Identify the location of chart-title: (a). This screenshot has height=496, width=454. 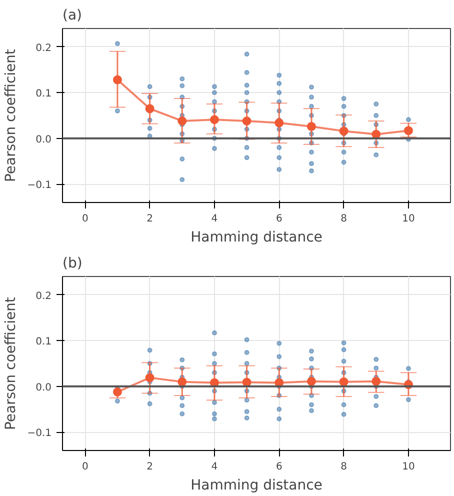
(72, 16).